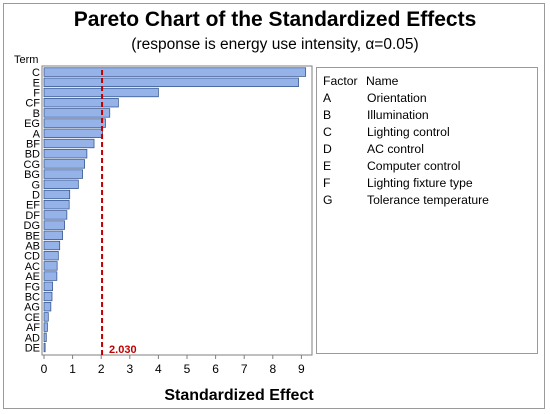 Image resolution: width=550 pixels, height=414 pixels. Describe the element at coordinates (360, 81) in the screenshot. I see `legend-header: Factor Name` at that location.